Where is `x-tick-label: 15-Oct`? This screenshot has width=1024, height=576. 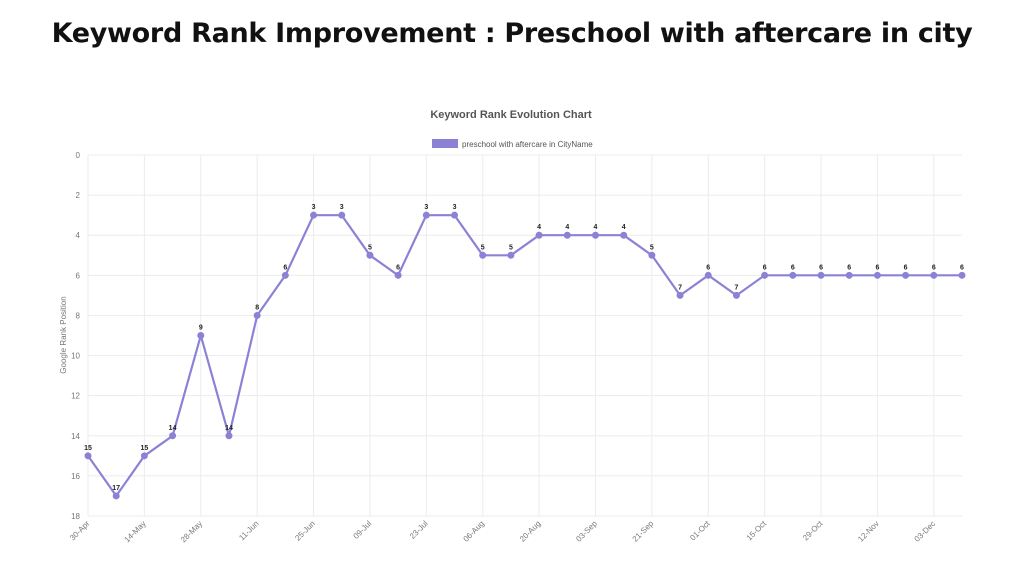
x-tick-label: 15-Oct is located at coordinates (757, 531).